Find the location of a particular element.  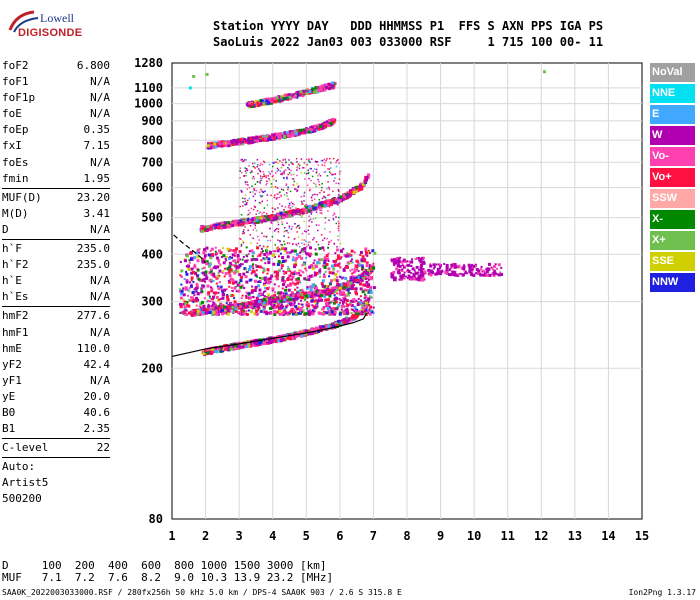

param-name: fxI is located at coordinates (12, 146).